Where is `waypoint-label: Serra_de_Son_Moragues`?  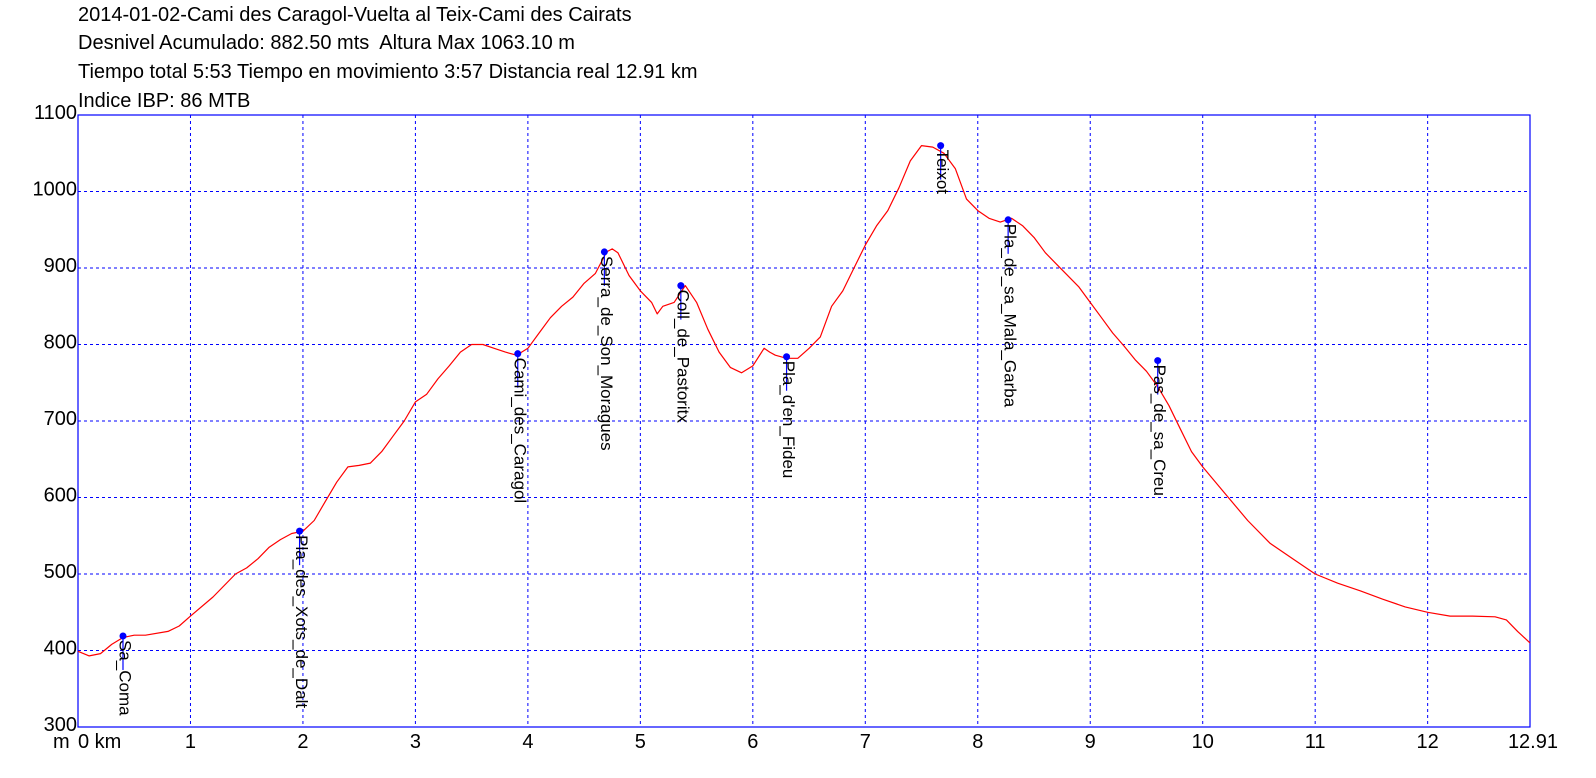 waypoint-label: Serra_de_Son_Moragues is located at coordinates (606, 353).